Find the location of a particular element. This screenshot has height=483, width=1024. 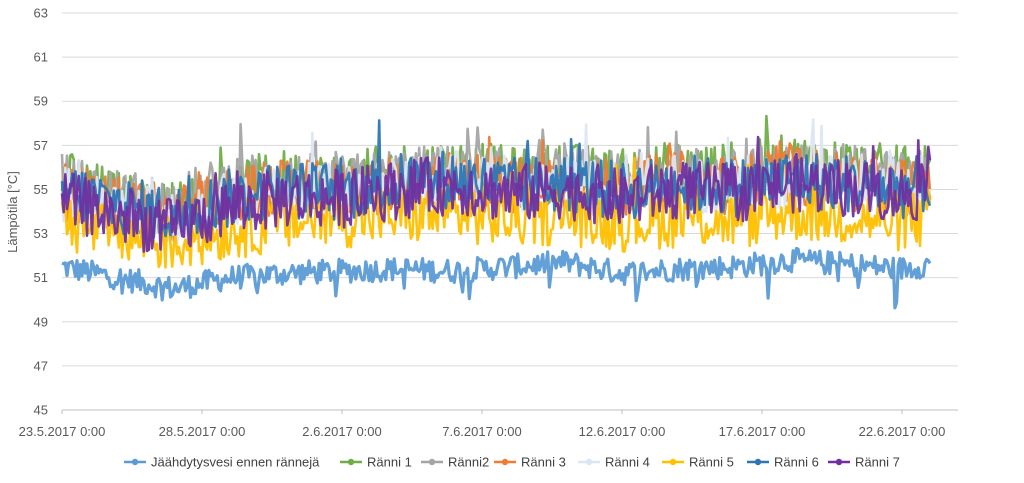

y-tick-label: 57 is located at coordinates (41, 145).